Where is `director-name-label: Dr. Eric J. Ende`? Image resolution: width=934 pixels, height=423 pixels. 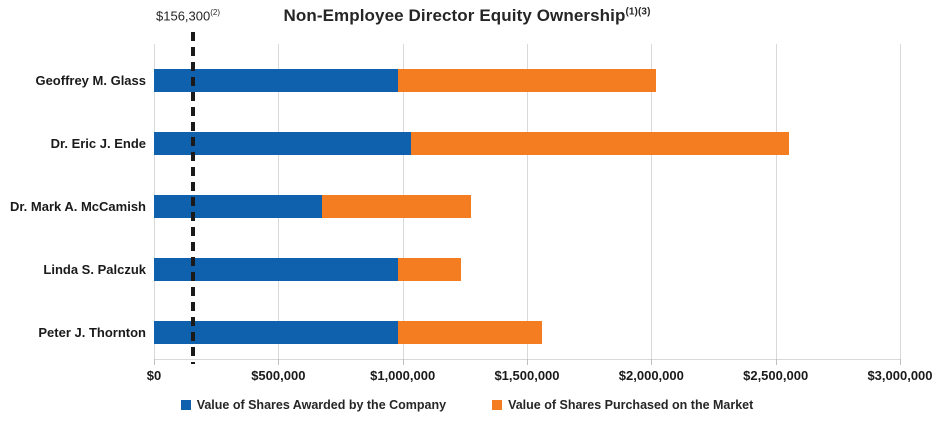 director-name-label: Dr. Eric J. Ende is located at coordinates (98, 143).